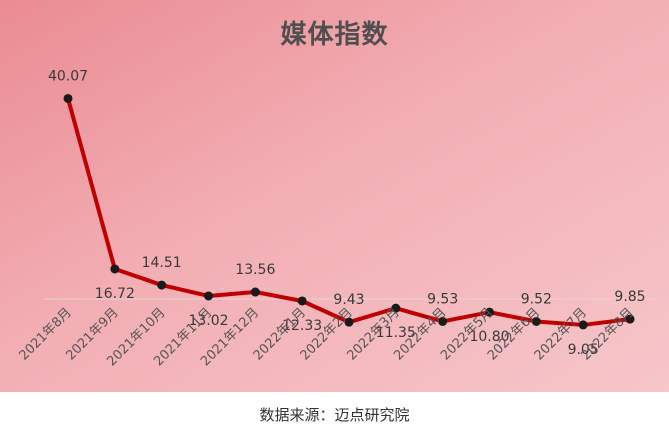 The image size is (669, 436). I want to click on data-label: 9.85, so click(629, 297).